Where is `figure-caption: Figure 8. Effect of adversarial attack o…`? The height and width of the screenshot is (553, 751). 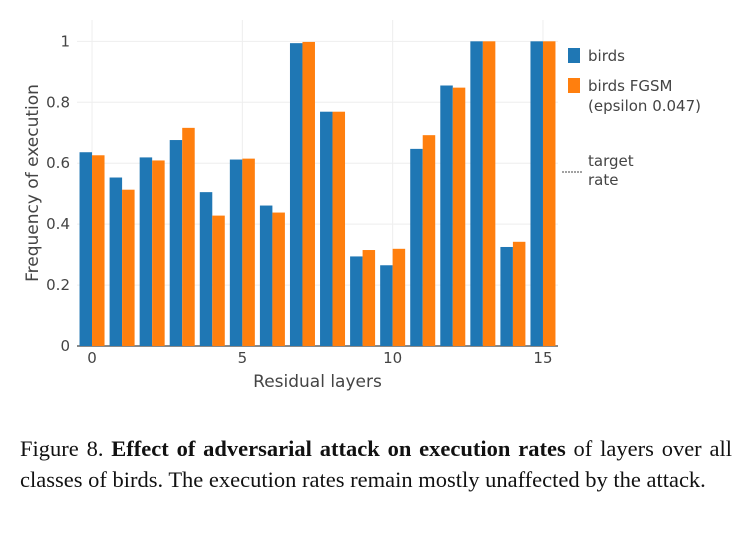 figure-caption: Figure 8. Effect of adversarial attack o… is located at coordinates (376, 464).